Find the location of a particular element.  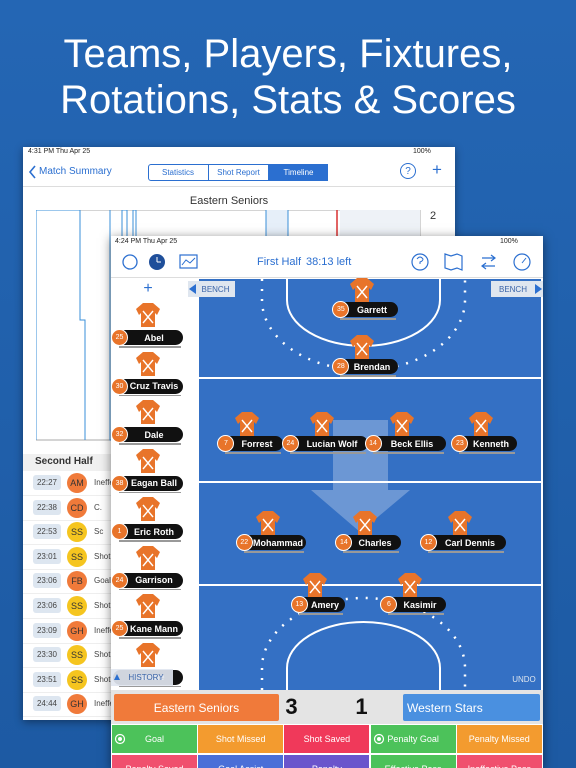

history-button: HISTORY is located at coordinates (142, 677).